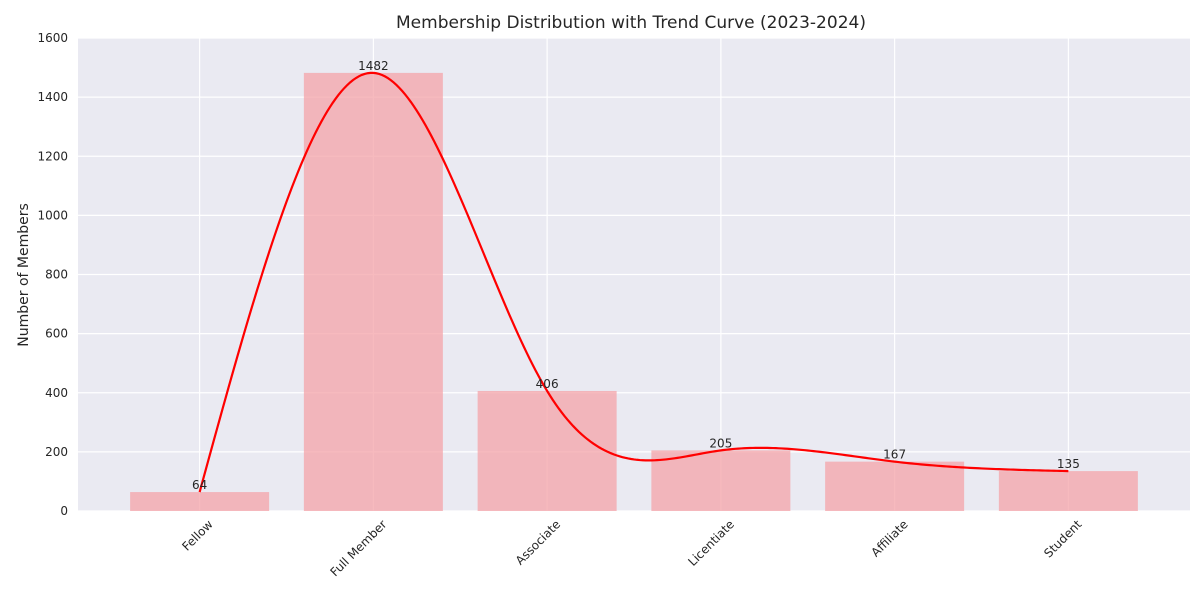 Image resolution: width=1200 pixels, height=600 pixels. What do you see at coordinates (895, 486) in the screenshot?
I see `bar-affiliate` at bounding box center [895, 486].